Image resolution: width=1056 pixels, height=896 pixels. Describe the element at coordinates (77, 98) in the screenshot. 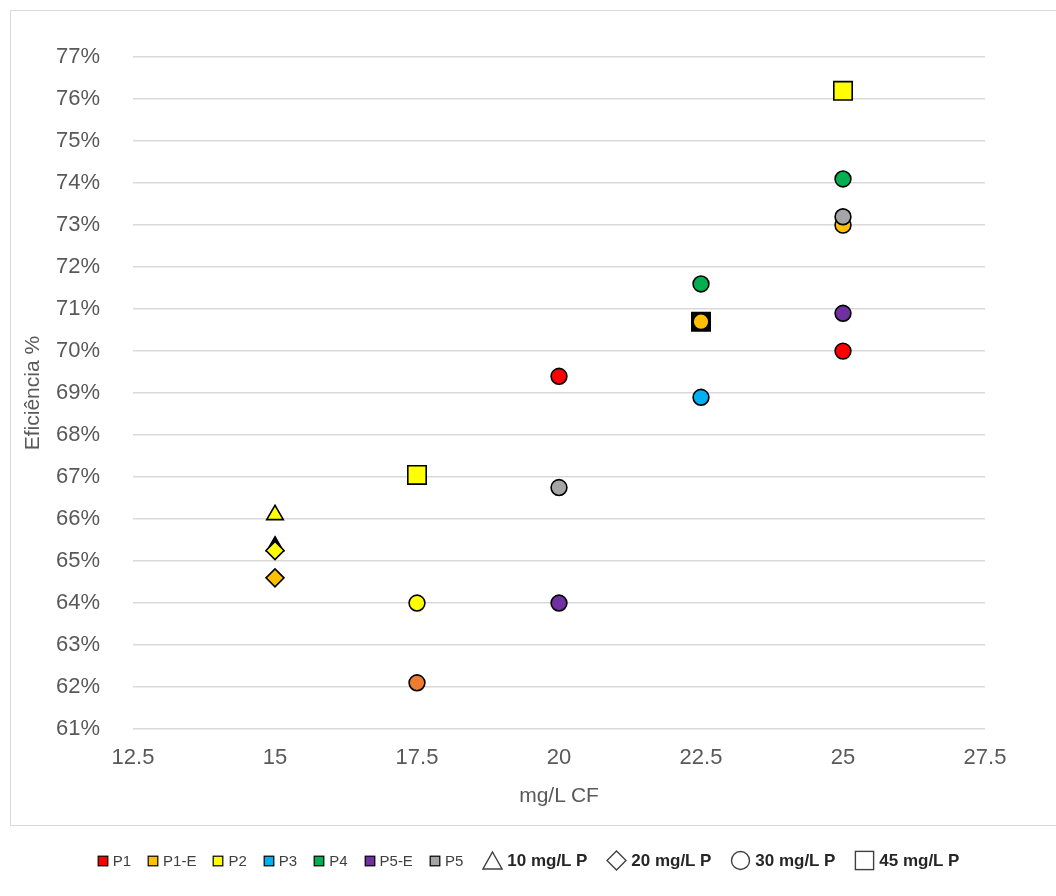

I see `y-tick-label: 76%` at that location.